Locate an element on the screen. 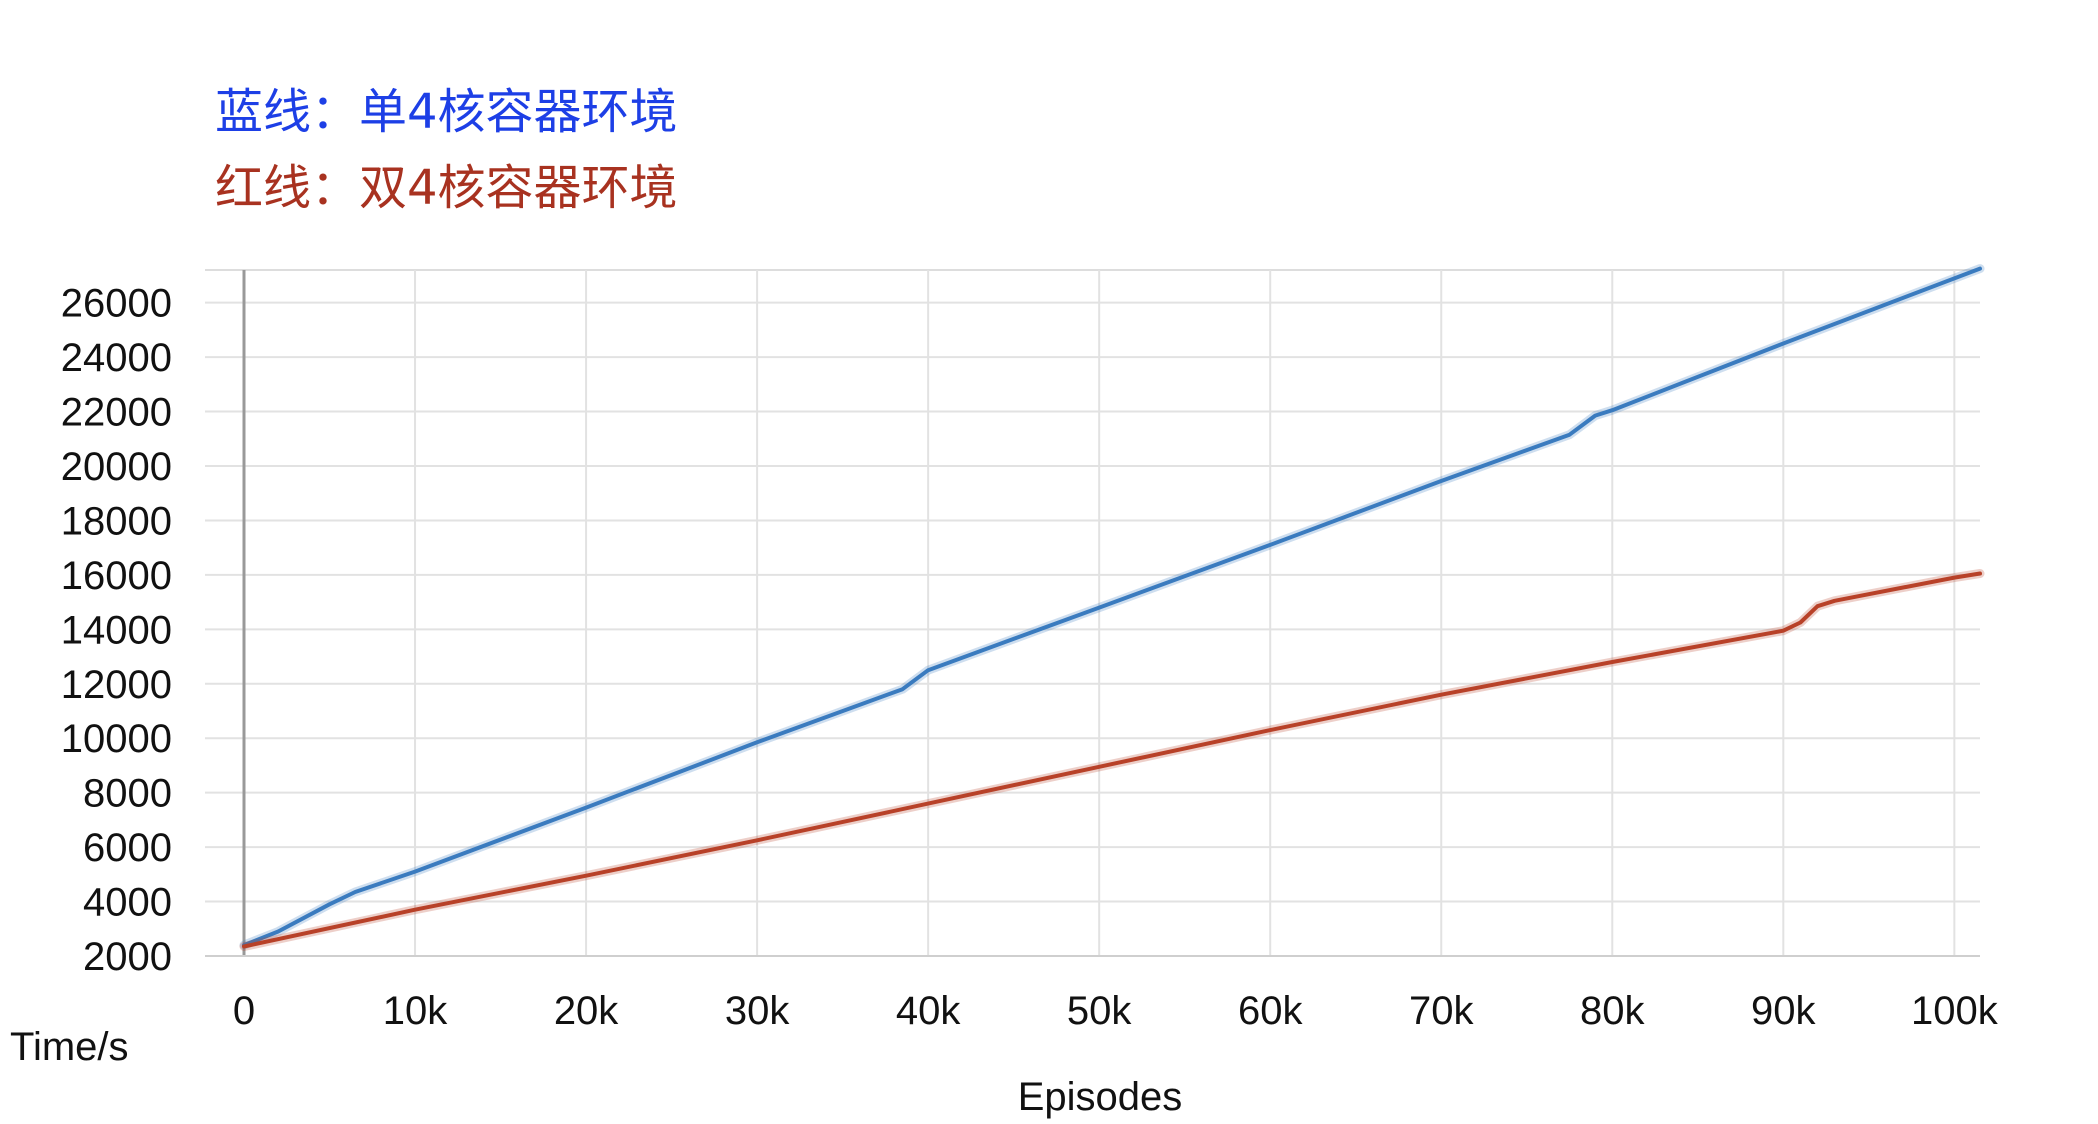 Image resolution: width=2098 pixels, height=1124 pixels. y-tick-label: 6000 is located at coordinates (127, 848).